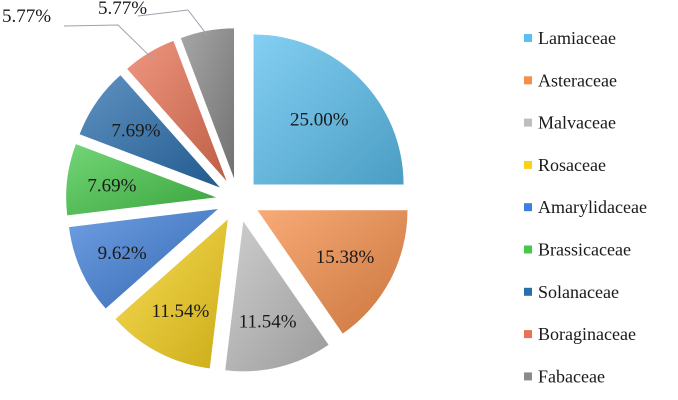  What do you see at coordinates (141, 180) in the screenshot?
I see `pie-slice-brassicaceae` at bounding box center [141, 180].